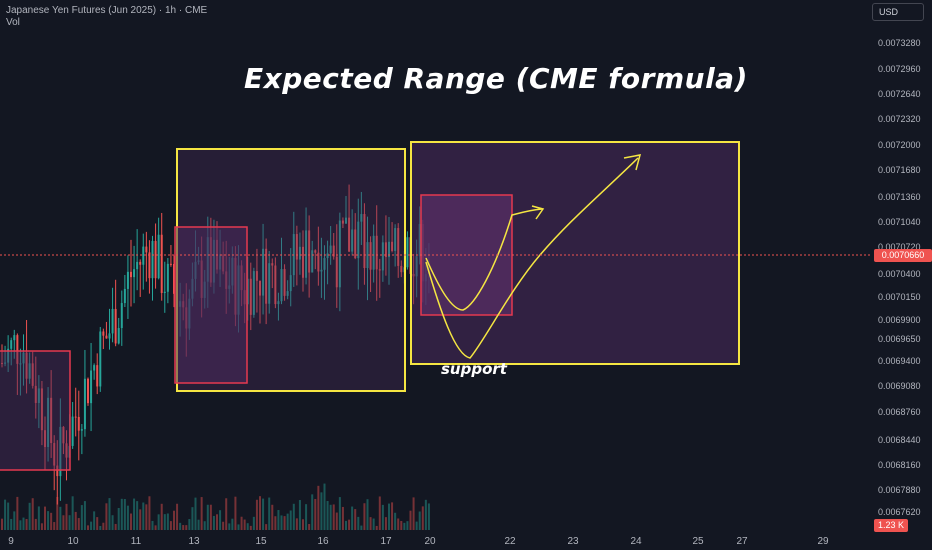 The width and height of the screenshot is (932, 550). Describe the element at coordinates (899, 412) in the screenshot. I see `price-tick-label: 0.0068760` at that location.